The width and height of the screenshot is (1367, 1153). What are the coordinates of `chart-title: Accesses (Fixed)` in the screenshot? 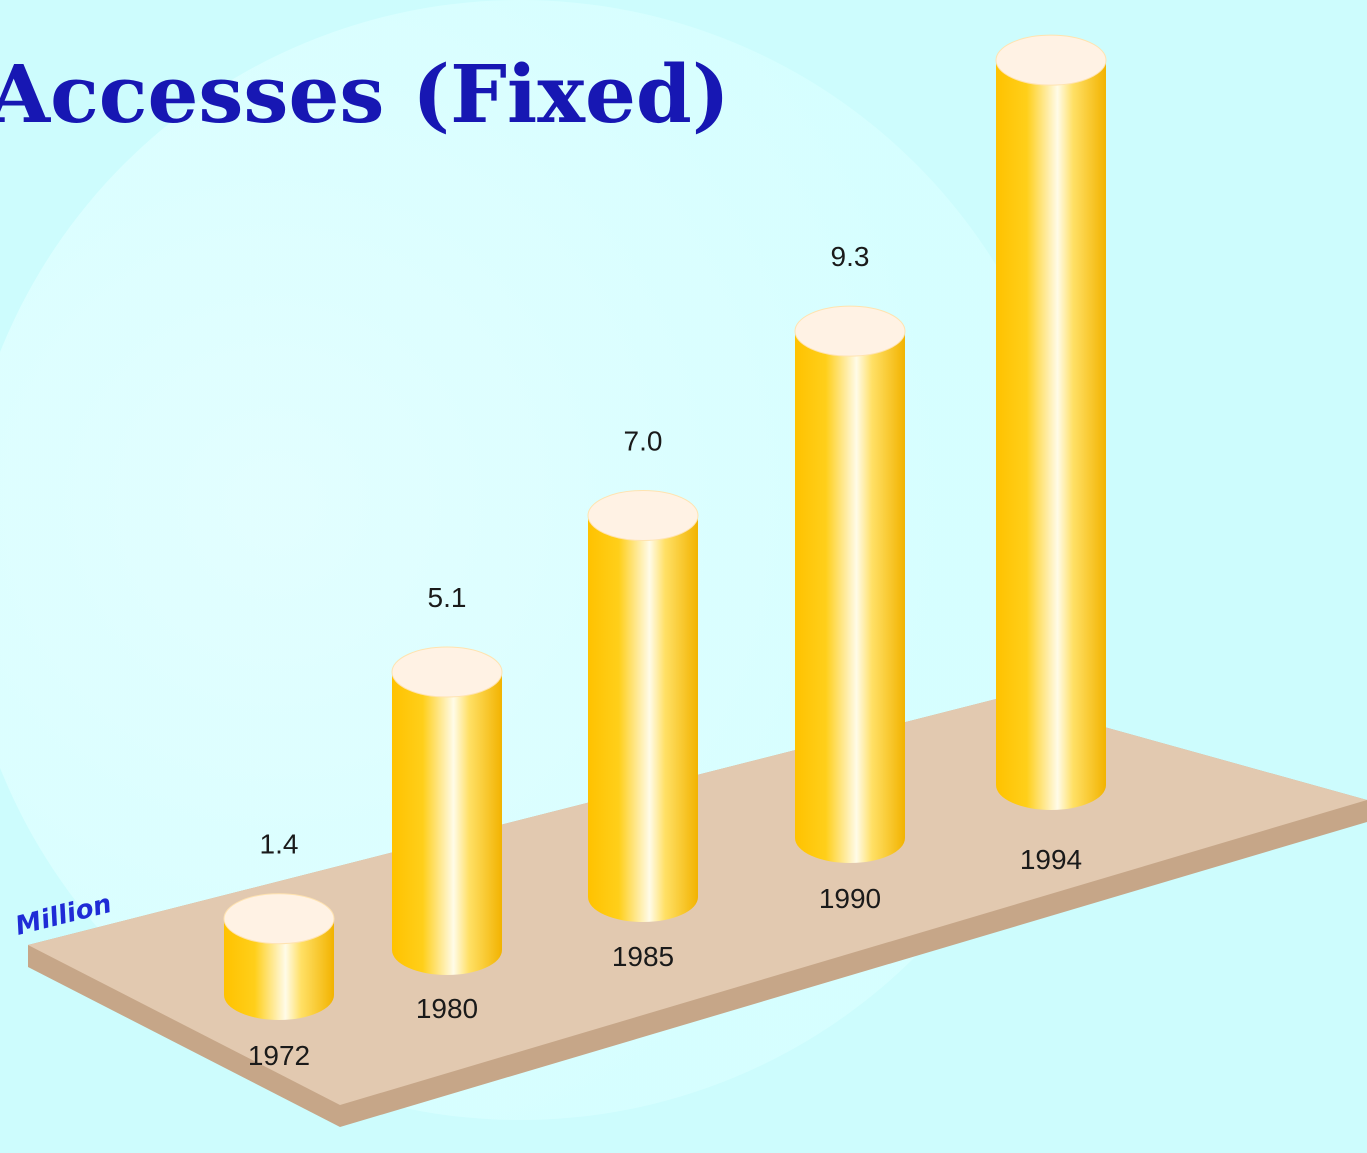 It's located at (365, 94).